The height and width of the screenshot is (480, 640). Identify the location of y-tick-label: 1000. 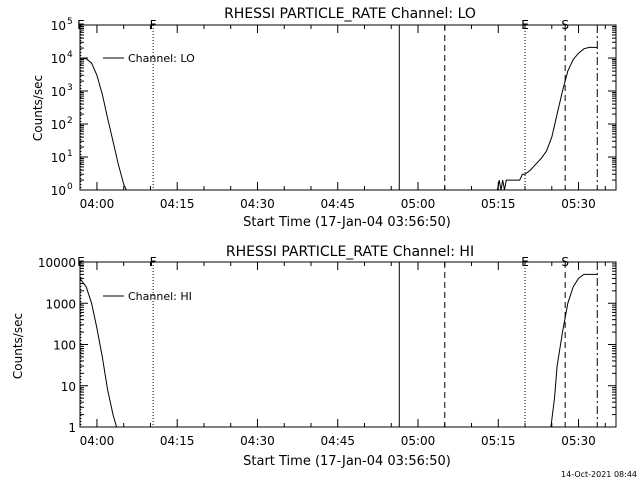
(60, 304).